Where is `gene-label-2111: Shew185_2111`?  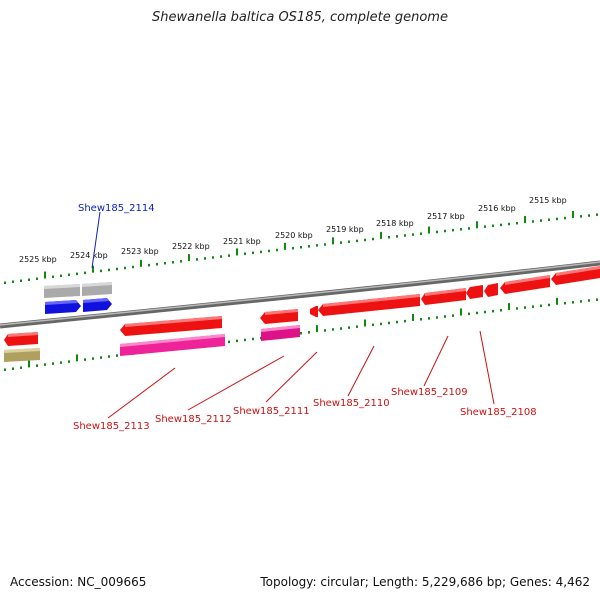 gene-label-2111: Shew185_2111 is located at coordinates (271, 411).